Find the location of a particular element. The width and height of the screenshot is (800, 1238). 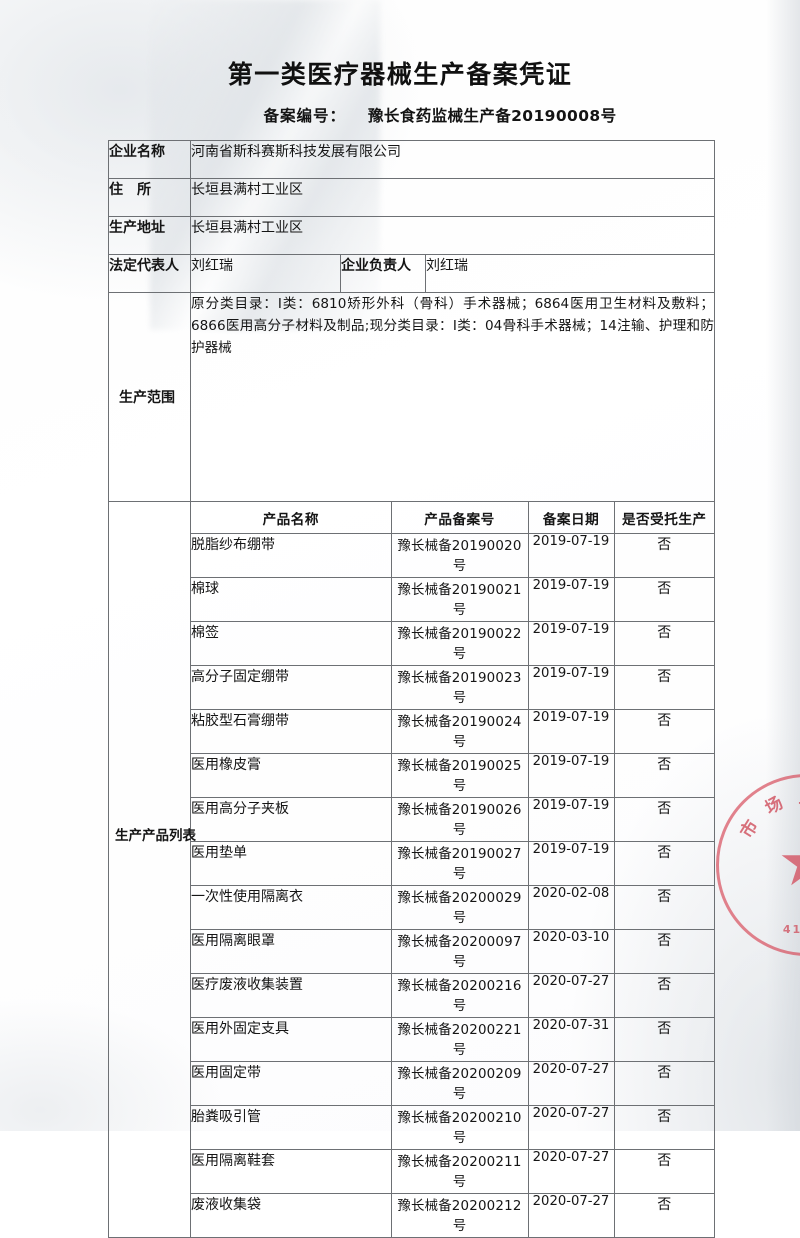

enterprise-head-label: 企业负责人 is located at coordinates (383, 274).